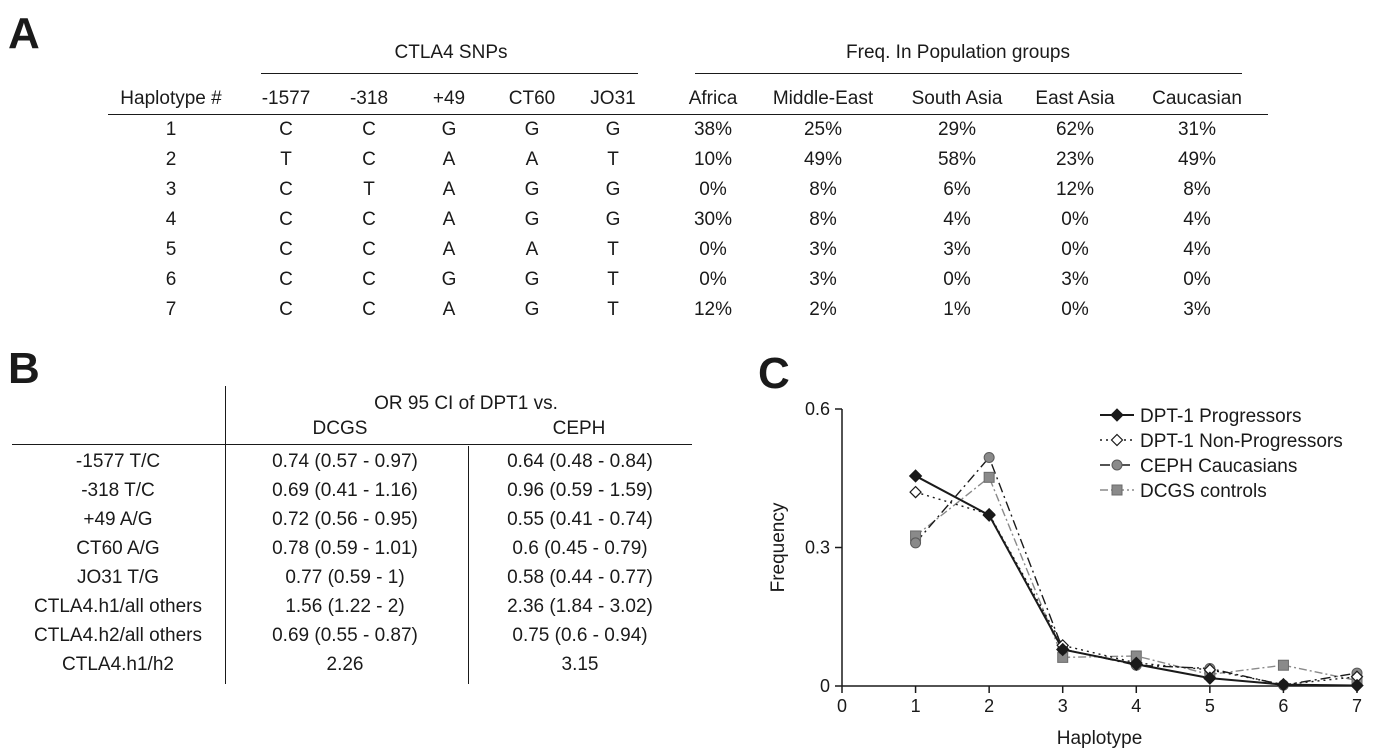 This screenshot has width=1390, height=748. I want to click on or-cell: 0.58 (0.44 - 0.77), so click(580, 577).